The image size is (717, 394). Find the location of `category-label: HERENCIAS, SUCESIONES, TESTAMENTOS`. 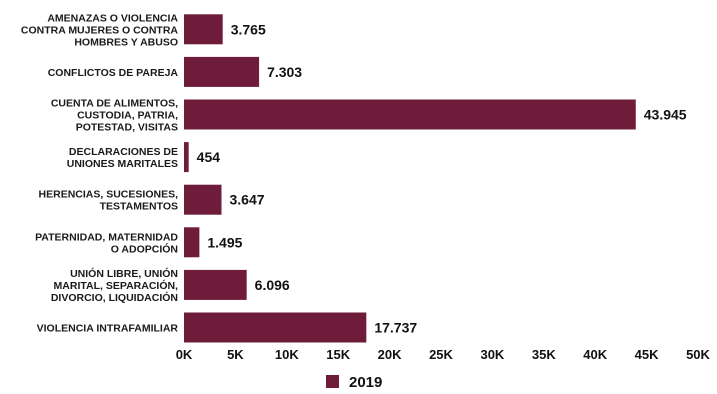

category-label: HERENCIAS, SUCESIONES, TESTAMENTOS is located at coordinates (109, 201).